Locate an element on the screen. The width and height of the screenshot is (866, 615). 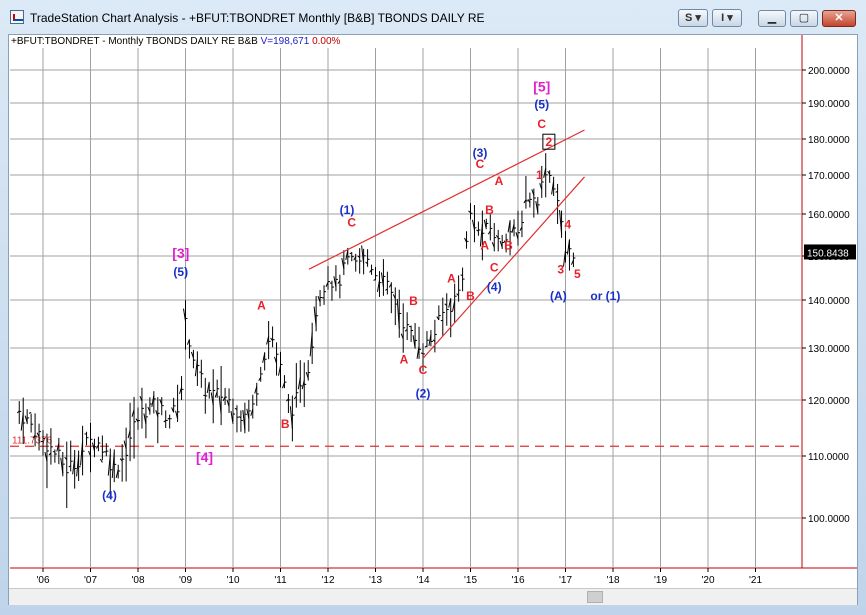
close-button: ✕ is located at coordinates (839, 18).